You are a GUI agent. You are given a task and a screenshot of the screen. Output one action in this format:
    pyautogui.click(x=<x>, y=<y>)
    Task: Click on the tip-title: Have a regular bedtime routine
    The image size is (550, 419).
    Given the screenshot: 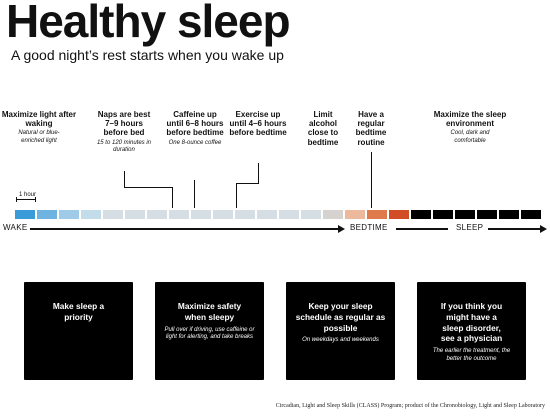 What is the action you would take?
    pyautogui.click(x=371, y=128)
    